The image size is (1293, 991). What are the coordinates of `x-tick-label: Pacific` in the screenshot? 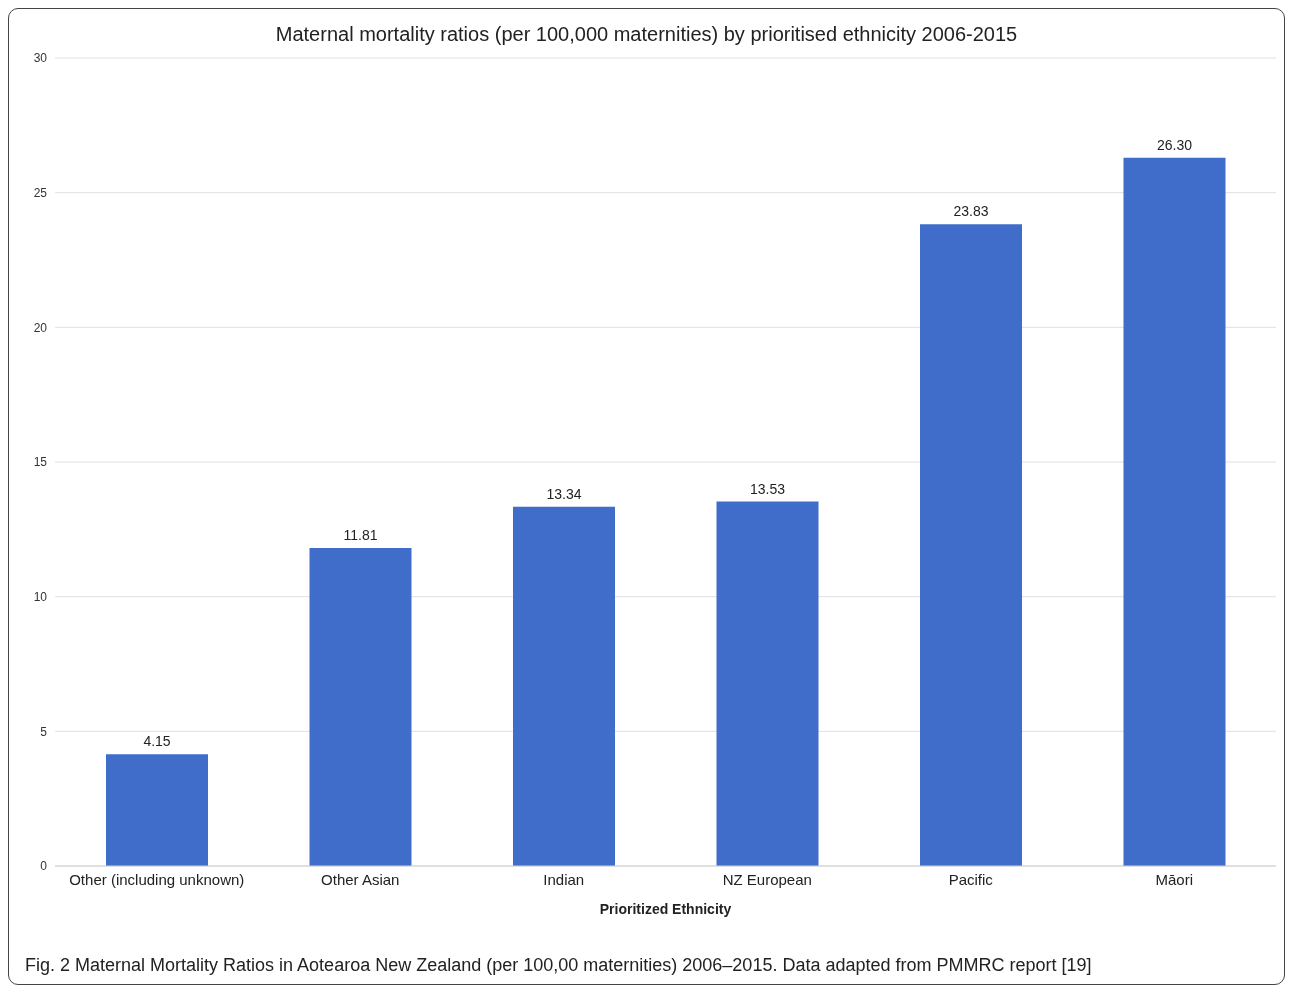 It's located at (971, 879).